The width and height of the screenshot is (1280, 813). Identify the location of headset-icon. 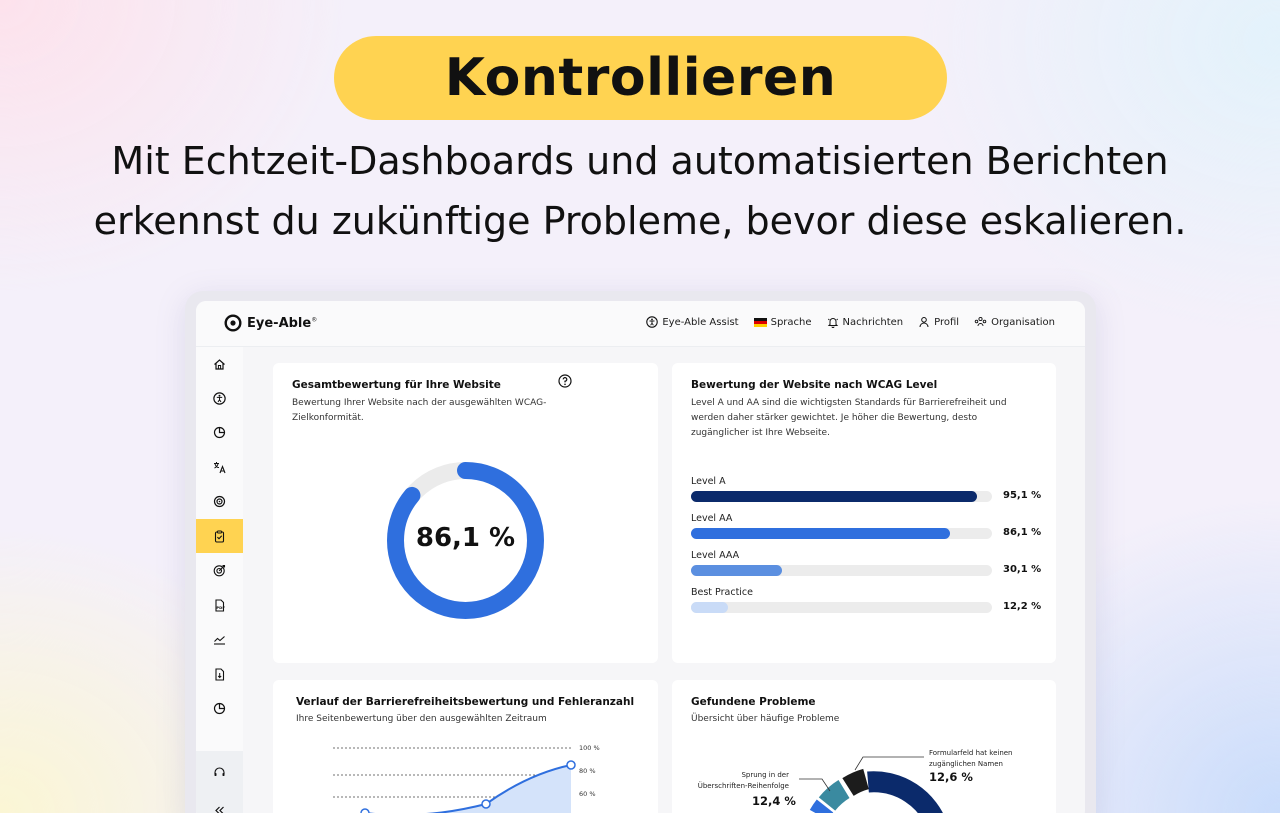
(219, 771).